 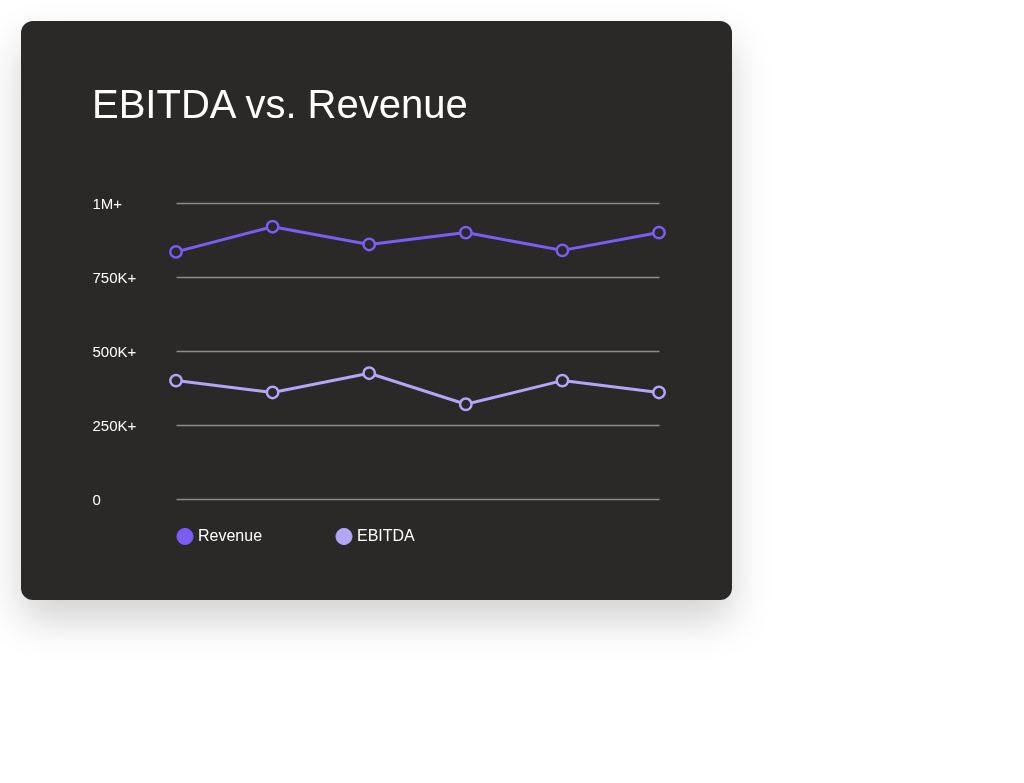 I want to click on chart-title: EBITDA vs. Revenue, so click(x=280, y=104).